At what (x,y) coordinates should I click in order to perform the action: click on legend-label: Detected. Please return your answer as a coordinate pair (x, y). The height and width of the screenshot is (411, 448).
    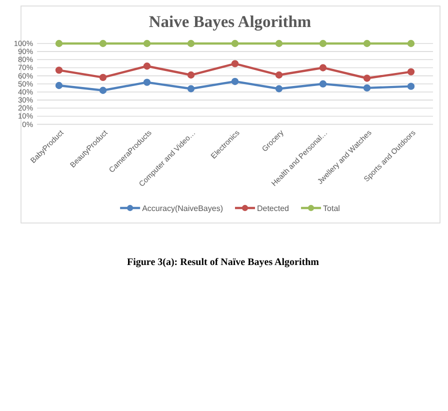
    Looking at the image, I should click on (273, 208).